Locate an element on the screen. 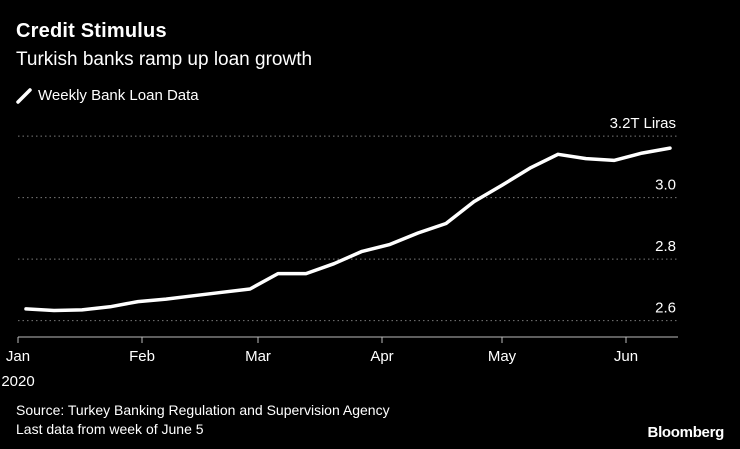 The width and height of the screenshot is (740, 449). legend-label: Weekly Bank Loan Data is located at coordinates (118, 95).